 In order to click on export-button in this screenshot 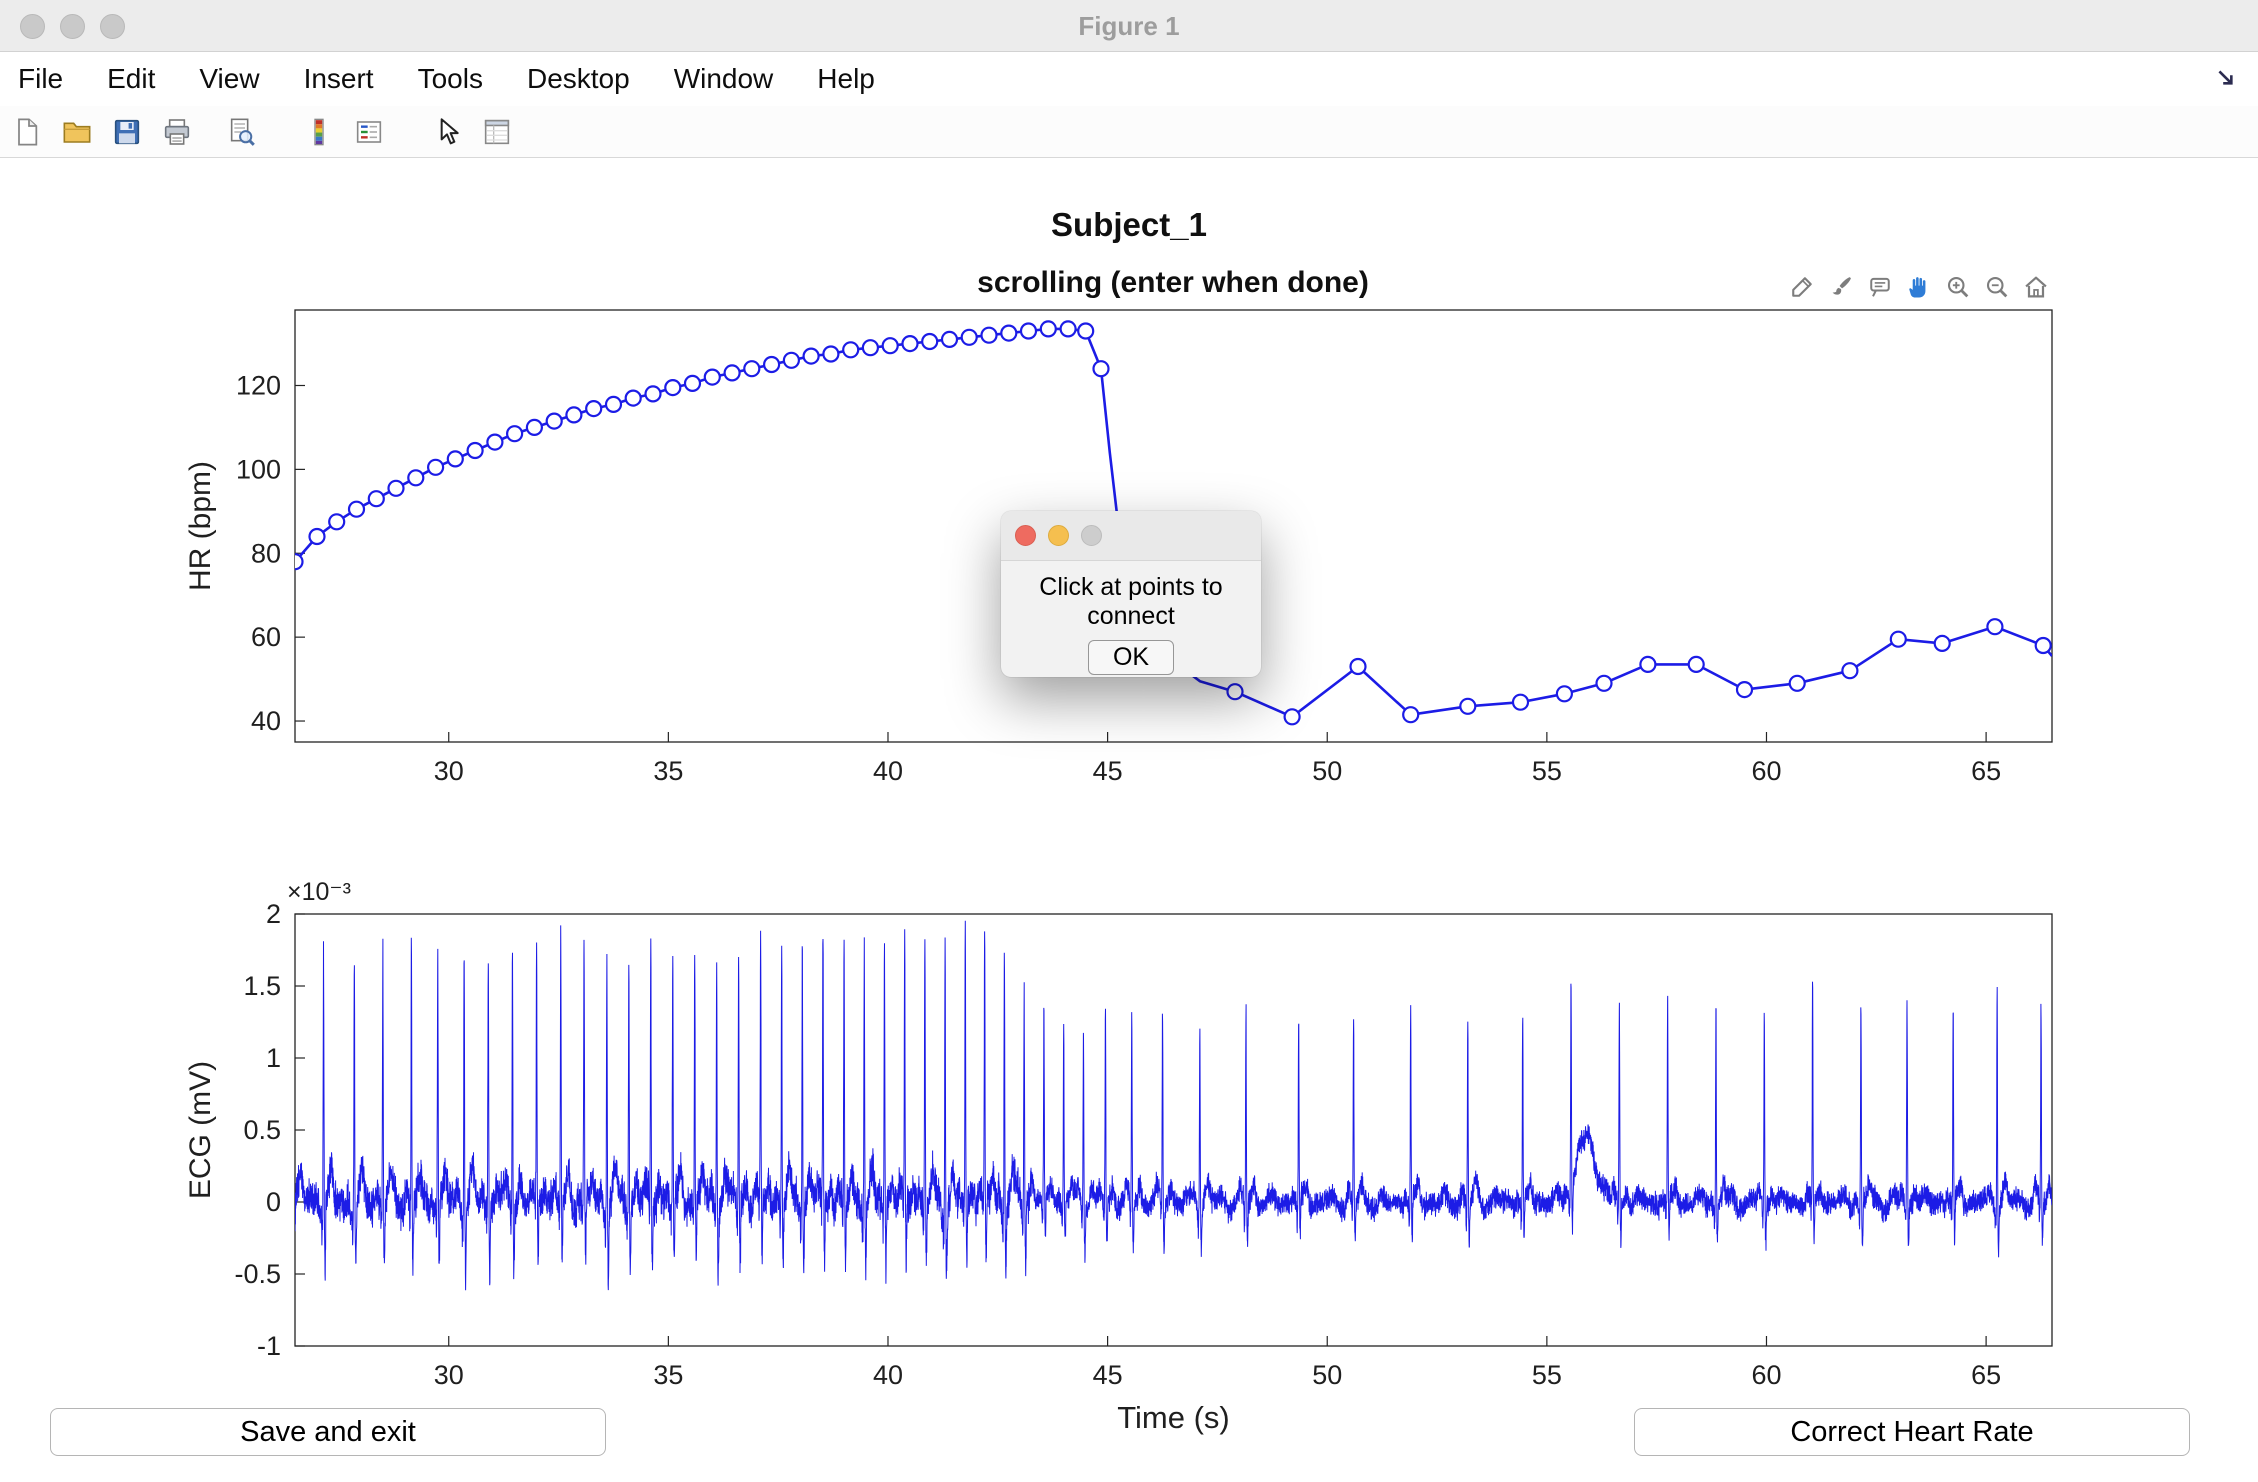, I will do `click(1802, 287)`.